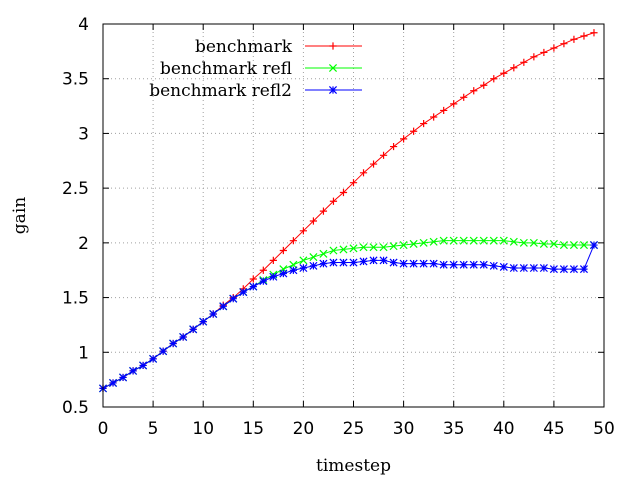 Image resolution: width=640 pixels, height=480 pixels. Describe the element at coordinates (354, 429) in the screenshot. I see `x-tick-label: 25` at that location.